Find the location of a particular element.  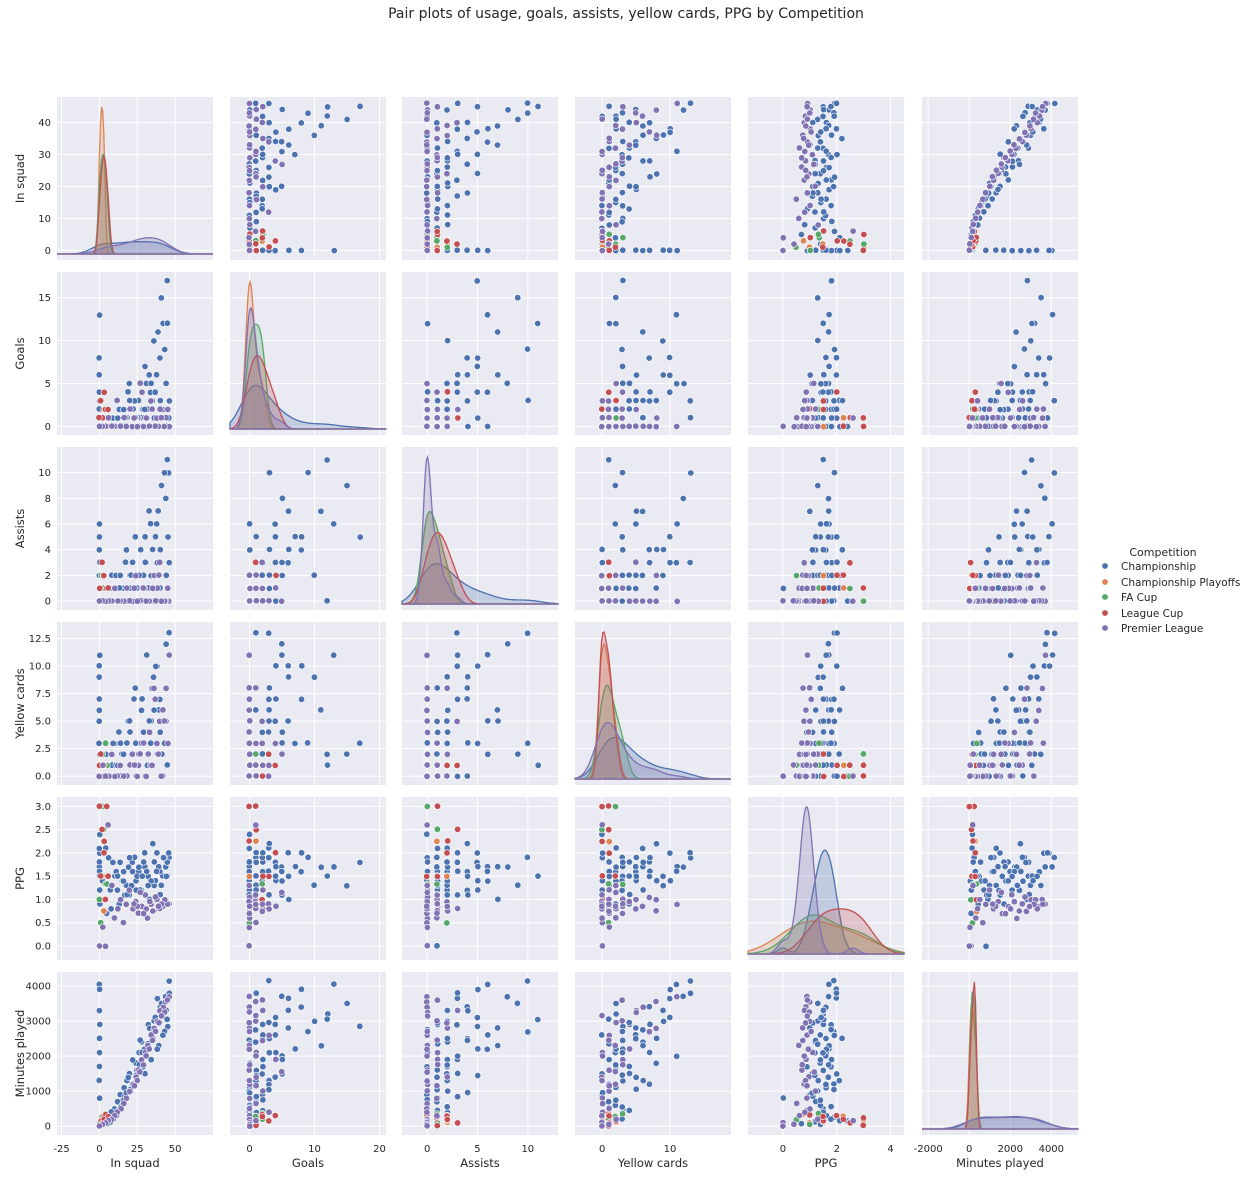

point-fa-cup is located at coordinates (262, 884).